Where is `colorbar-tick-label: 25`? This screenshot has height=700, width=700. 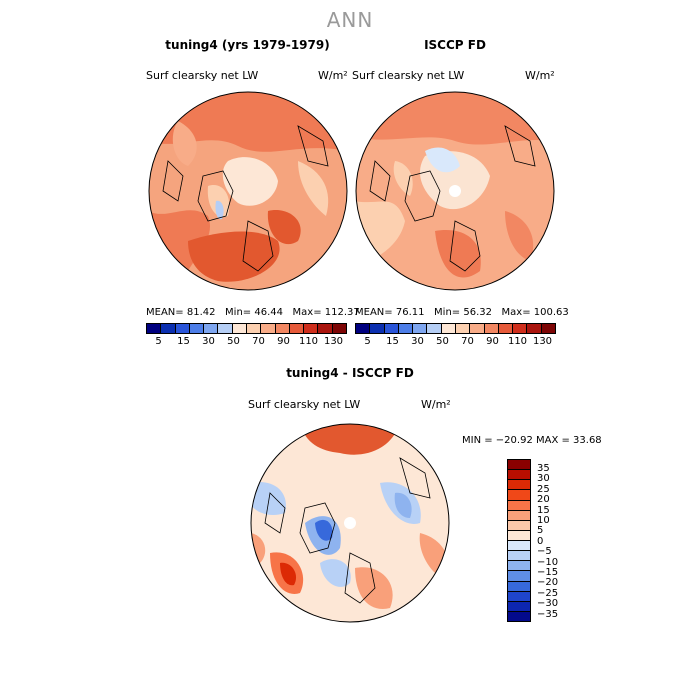 colorbar-tick-label: 25 is located at coordinates (543, 489).